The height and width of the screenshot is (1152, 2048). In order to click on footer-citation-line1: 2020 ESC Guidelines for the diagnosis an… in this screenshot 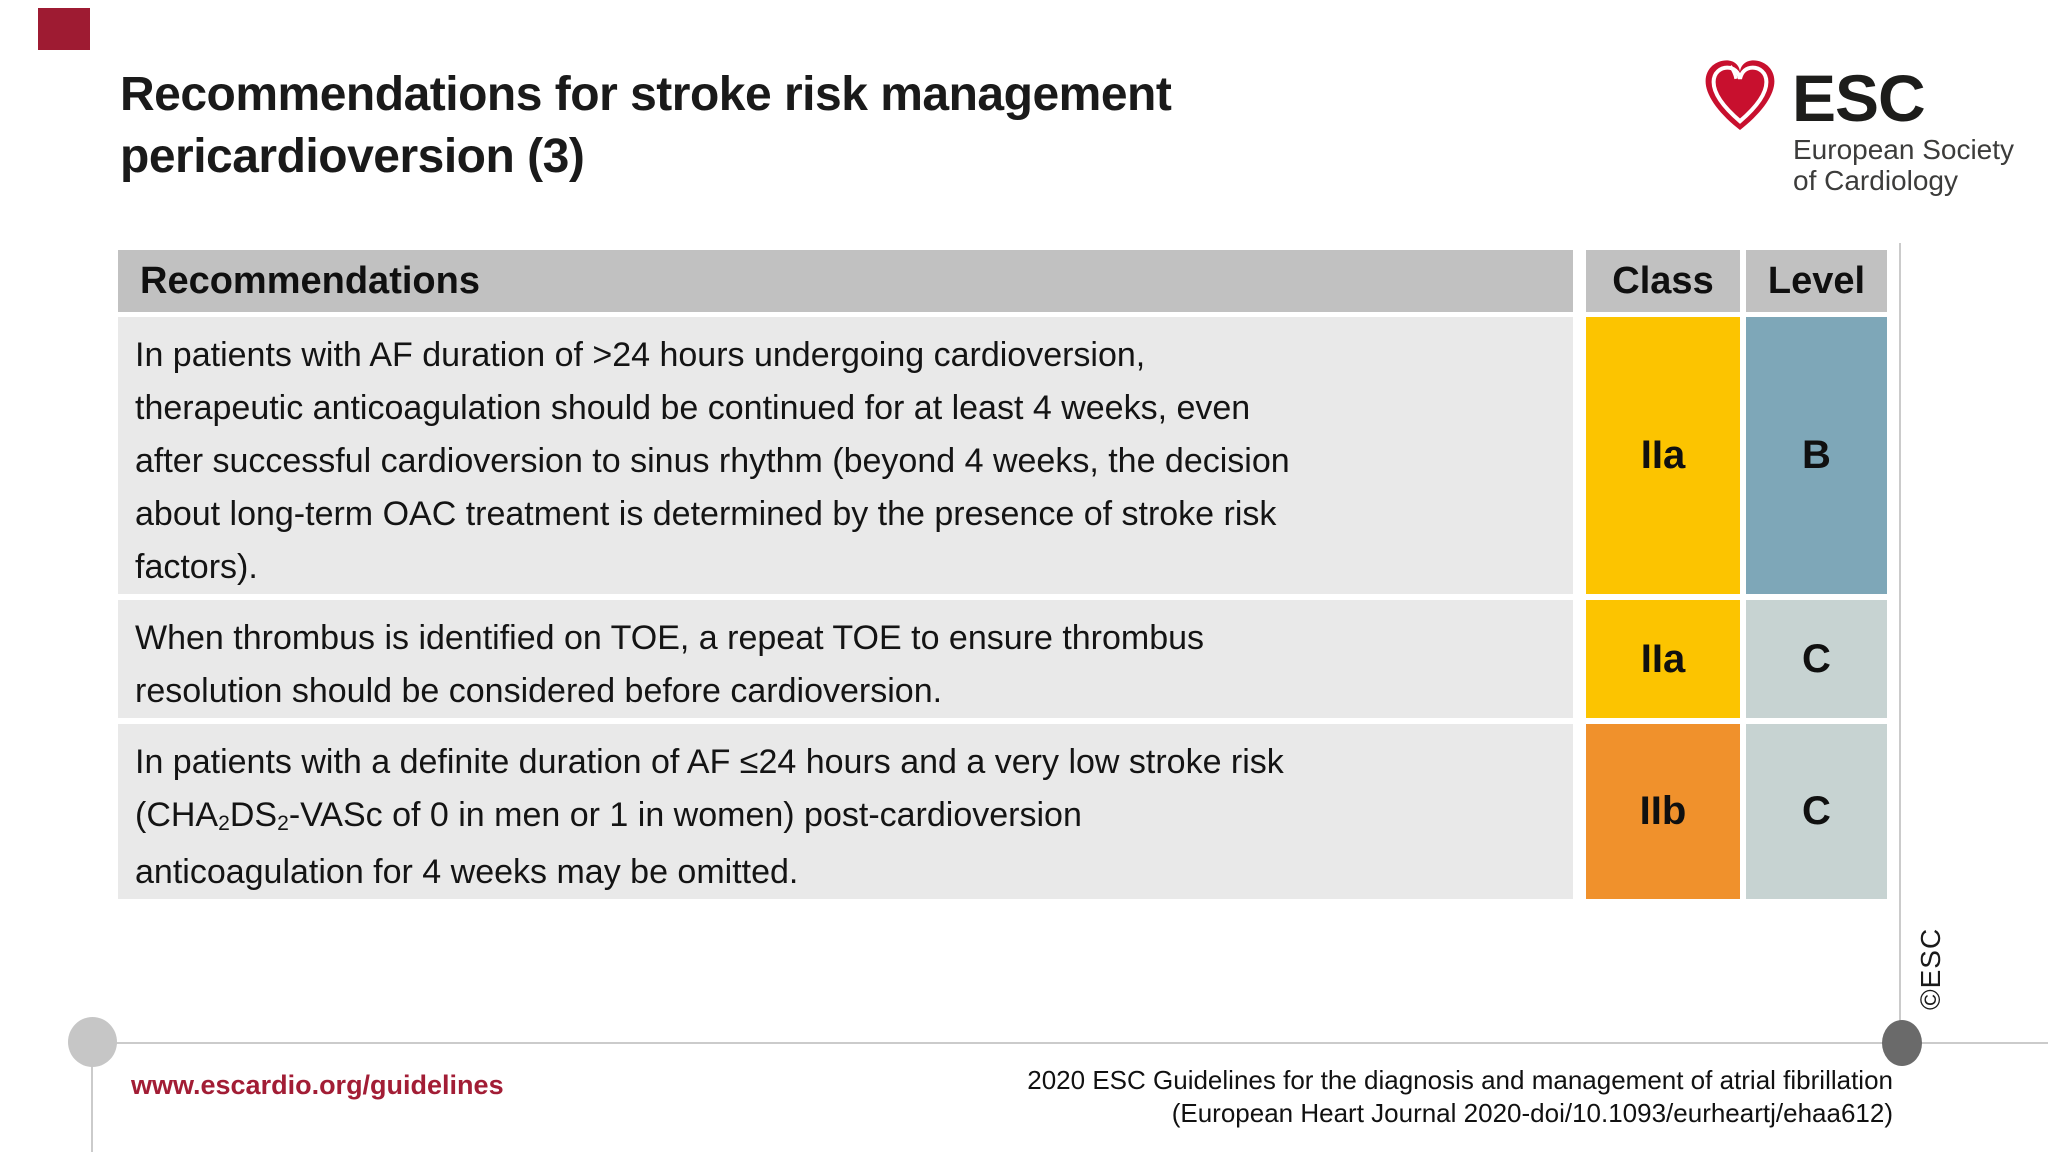, I will do `click(1460, 1080)`.